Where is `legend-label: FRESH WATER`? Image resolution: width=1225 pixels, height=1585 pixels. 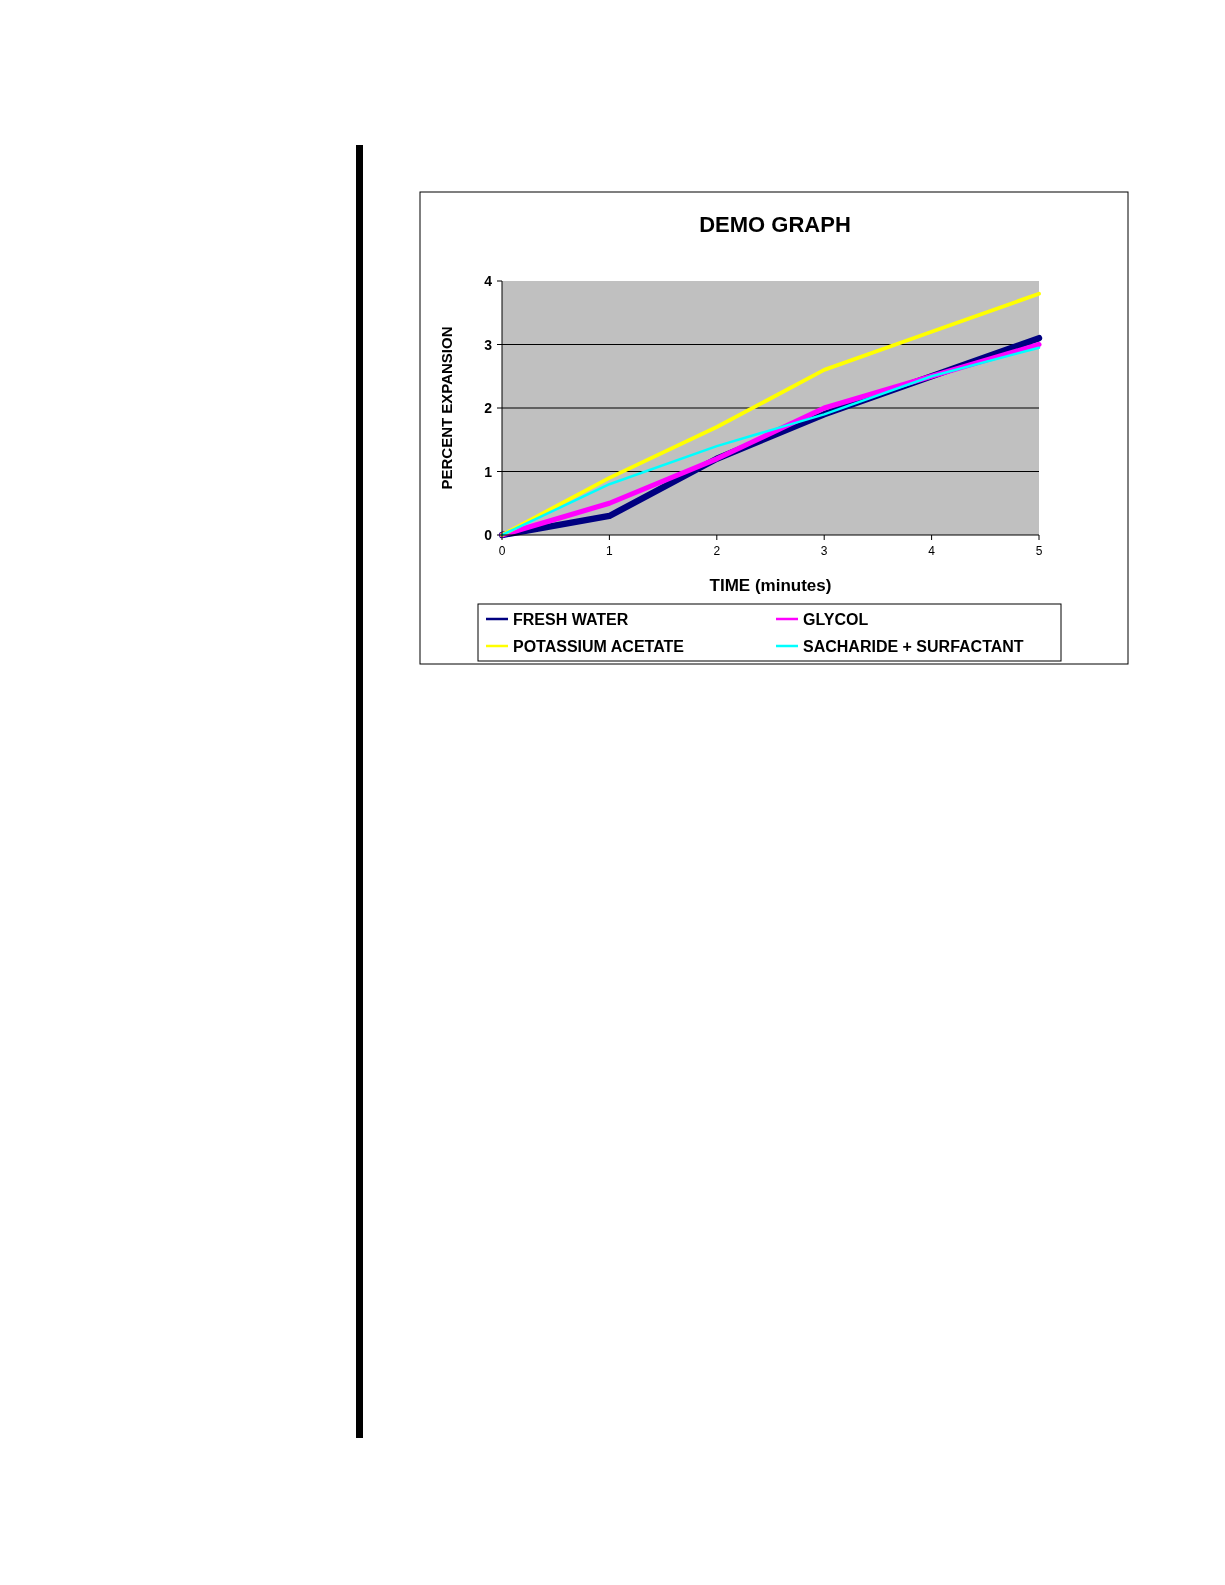
legend-label: FRESH WATER is located at coordinates (571, 619).